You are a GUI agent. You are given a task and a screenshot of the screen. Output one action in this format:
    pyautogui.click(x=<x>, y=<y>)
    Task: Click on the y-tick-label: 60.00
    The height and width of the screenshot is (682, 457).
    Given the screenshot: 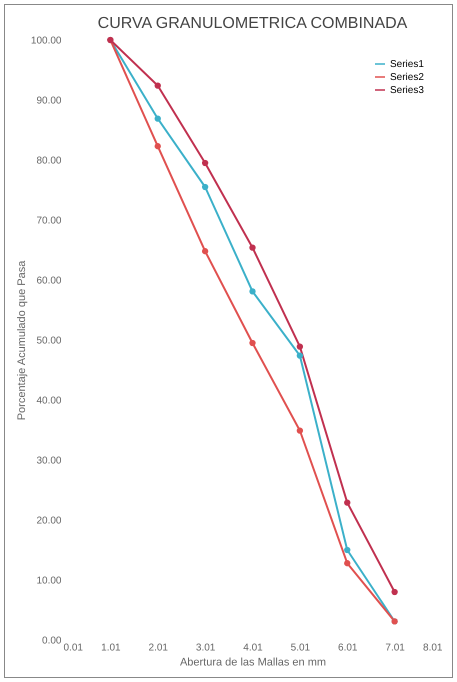 What is the action you would take?
    pyautogui.click(x=49, y=281)
    